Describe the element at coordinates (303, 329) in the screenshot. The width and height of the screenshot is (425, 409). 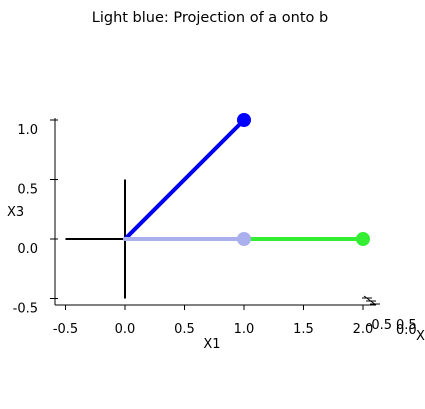
I see `x-tick-label: 1.5` at that location.